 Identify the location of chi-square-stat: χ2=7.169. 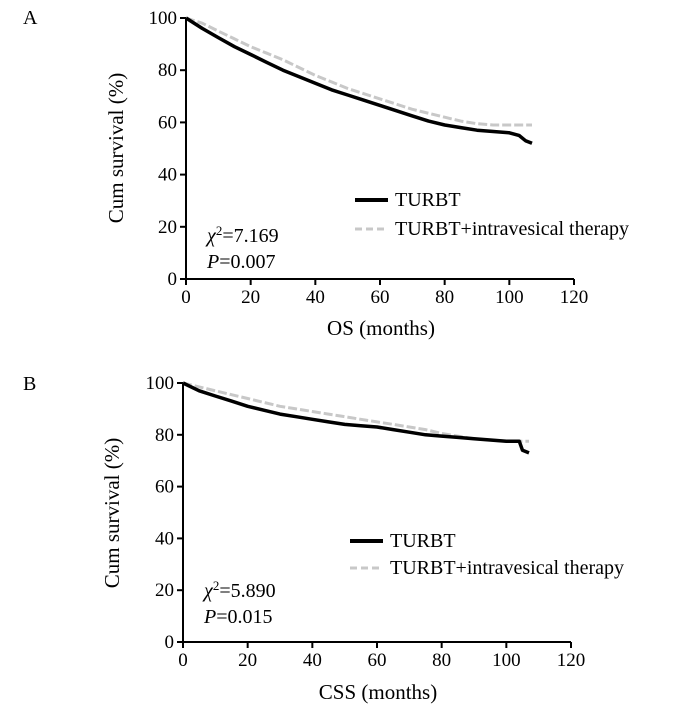
(242, 235).